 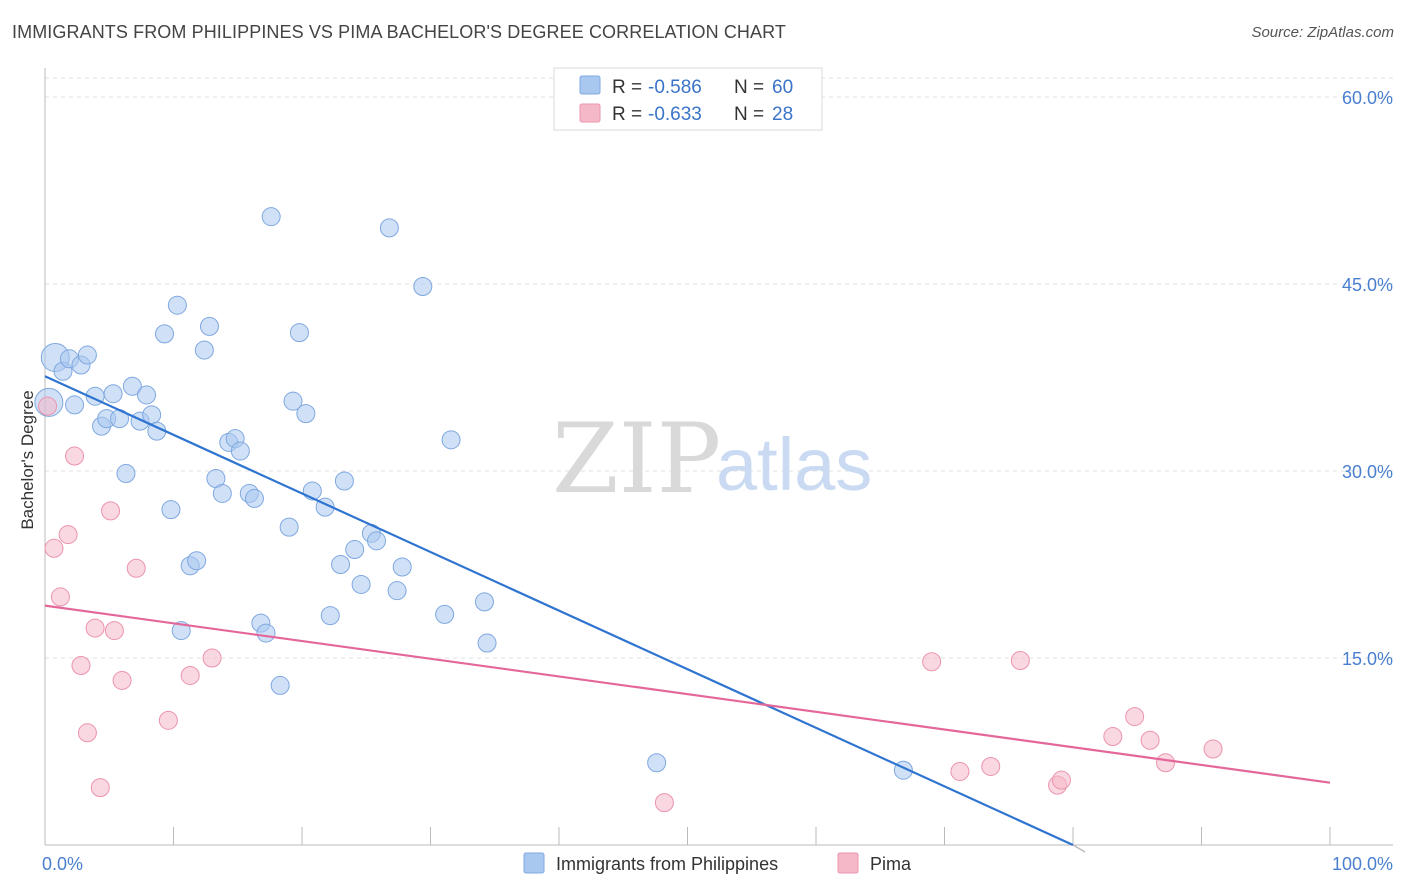 What do you see at coordinates (1362, 864) in the screenshot?
I see `x-tick-label-1: 100.0%` at bounding box center [1362, 864].